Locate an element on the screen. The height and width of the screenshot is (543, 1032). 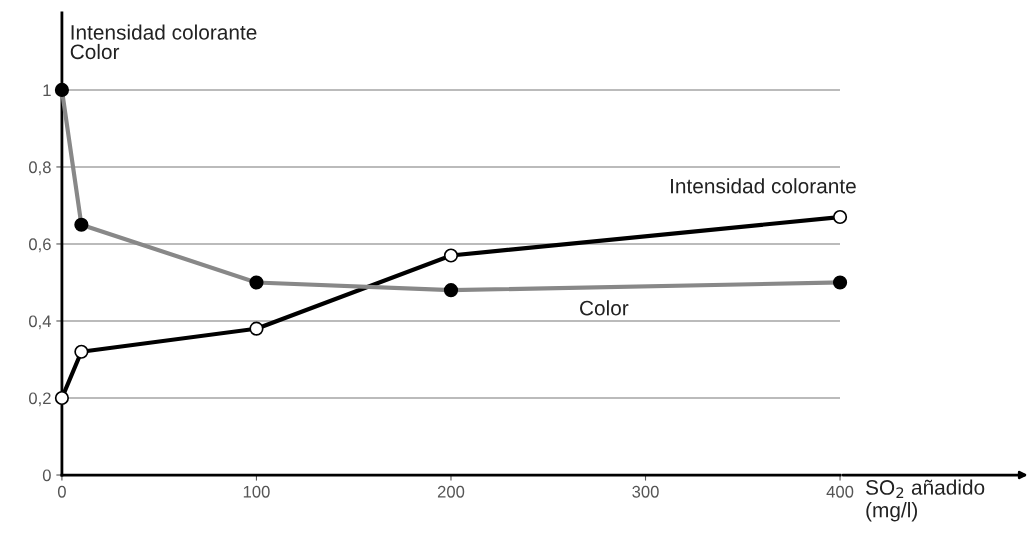
x-axis-title: SO$_{2}$ añadido (mg/l) is located at coordinates (925, 500).